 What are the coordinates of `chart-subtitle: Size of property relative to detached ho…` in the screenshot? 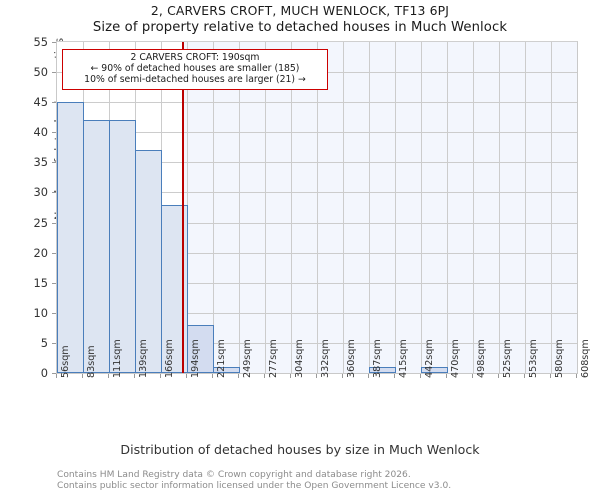 It's located at (300, 27).